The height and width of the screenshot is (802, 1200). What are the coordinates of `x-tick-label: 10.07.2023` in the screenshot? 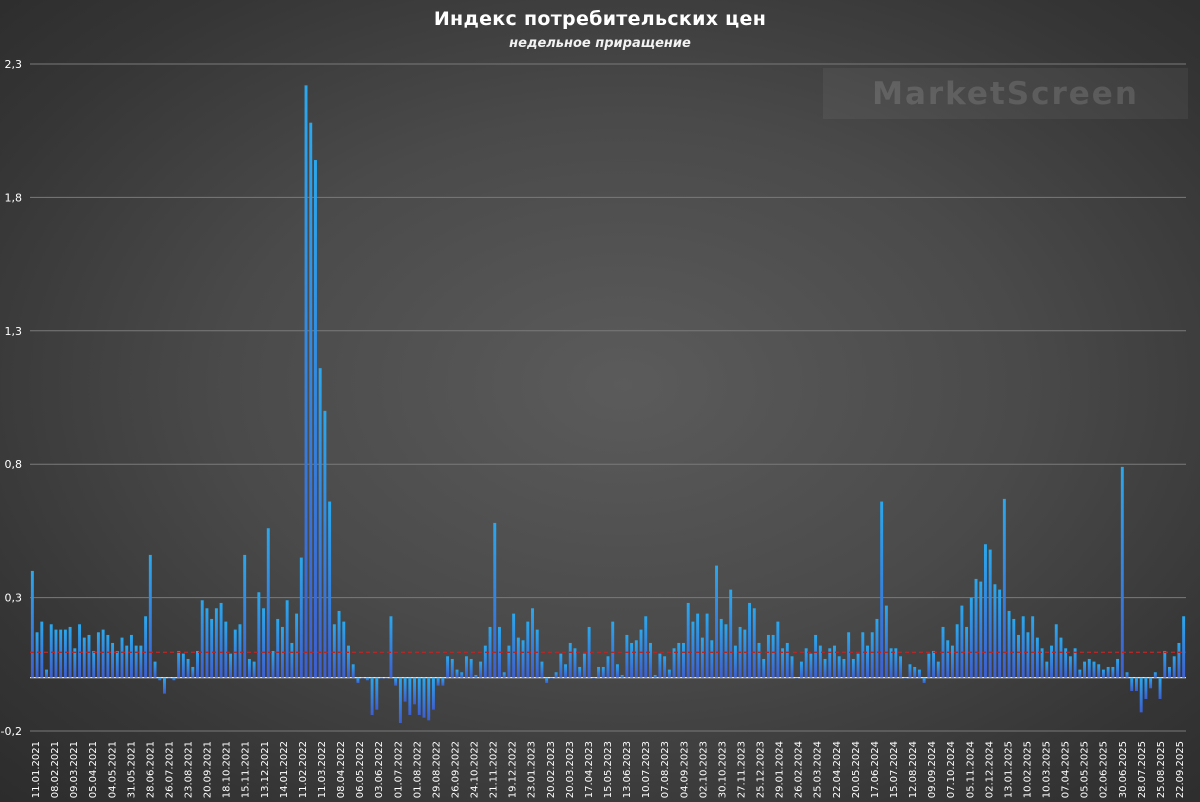 It's located at (646, 769).